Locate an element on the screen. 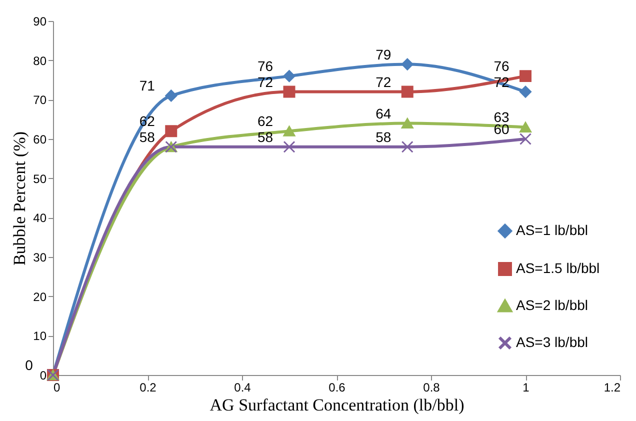 Image resolution: width=636 pixels, height=421 pixels. x-tick-label: 0.4 is located at coordinates (243, 387).